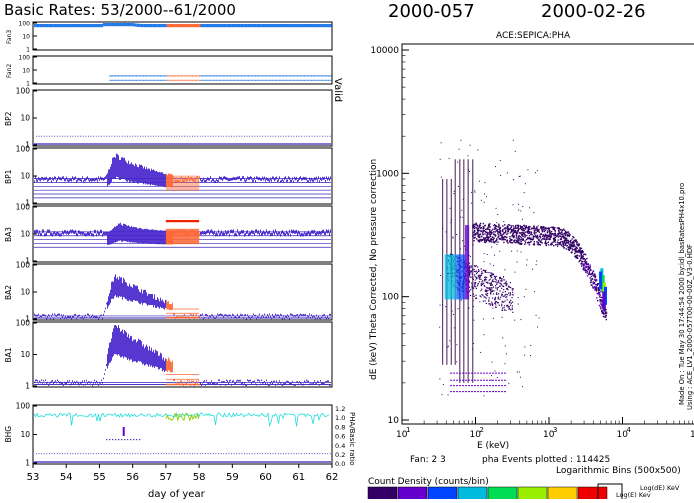 The height and width of the screenshot is (503, 694). What do you see at coordinates (340, 409) in the screenshot?
I see `ratio-tick-label: 1.2` at bounding box center [340, 409].